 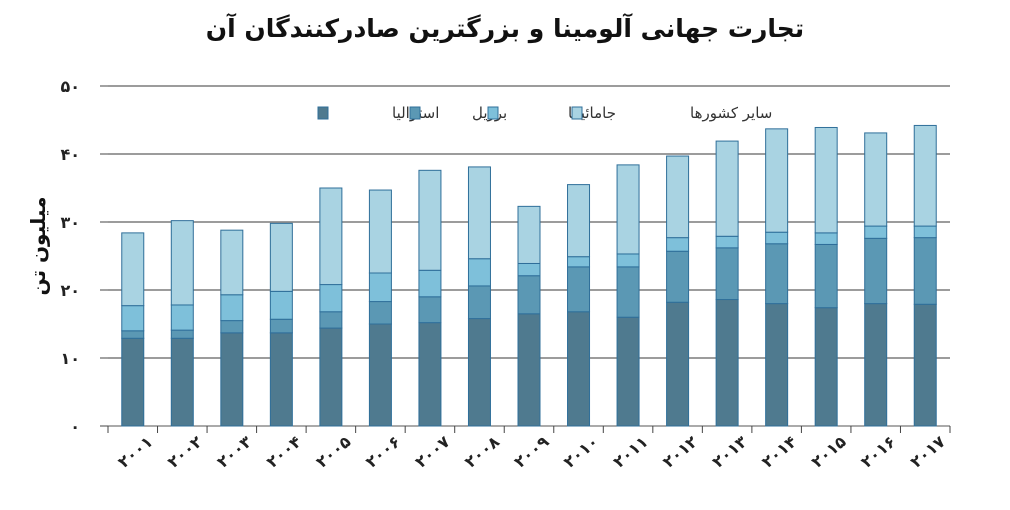 I want to click on x-tick-label: ۲۰۰۱, so click(x=135, y=452).